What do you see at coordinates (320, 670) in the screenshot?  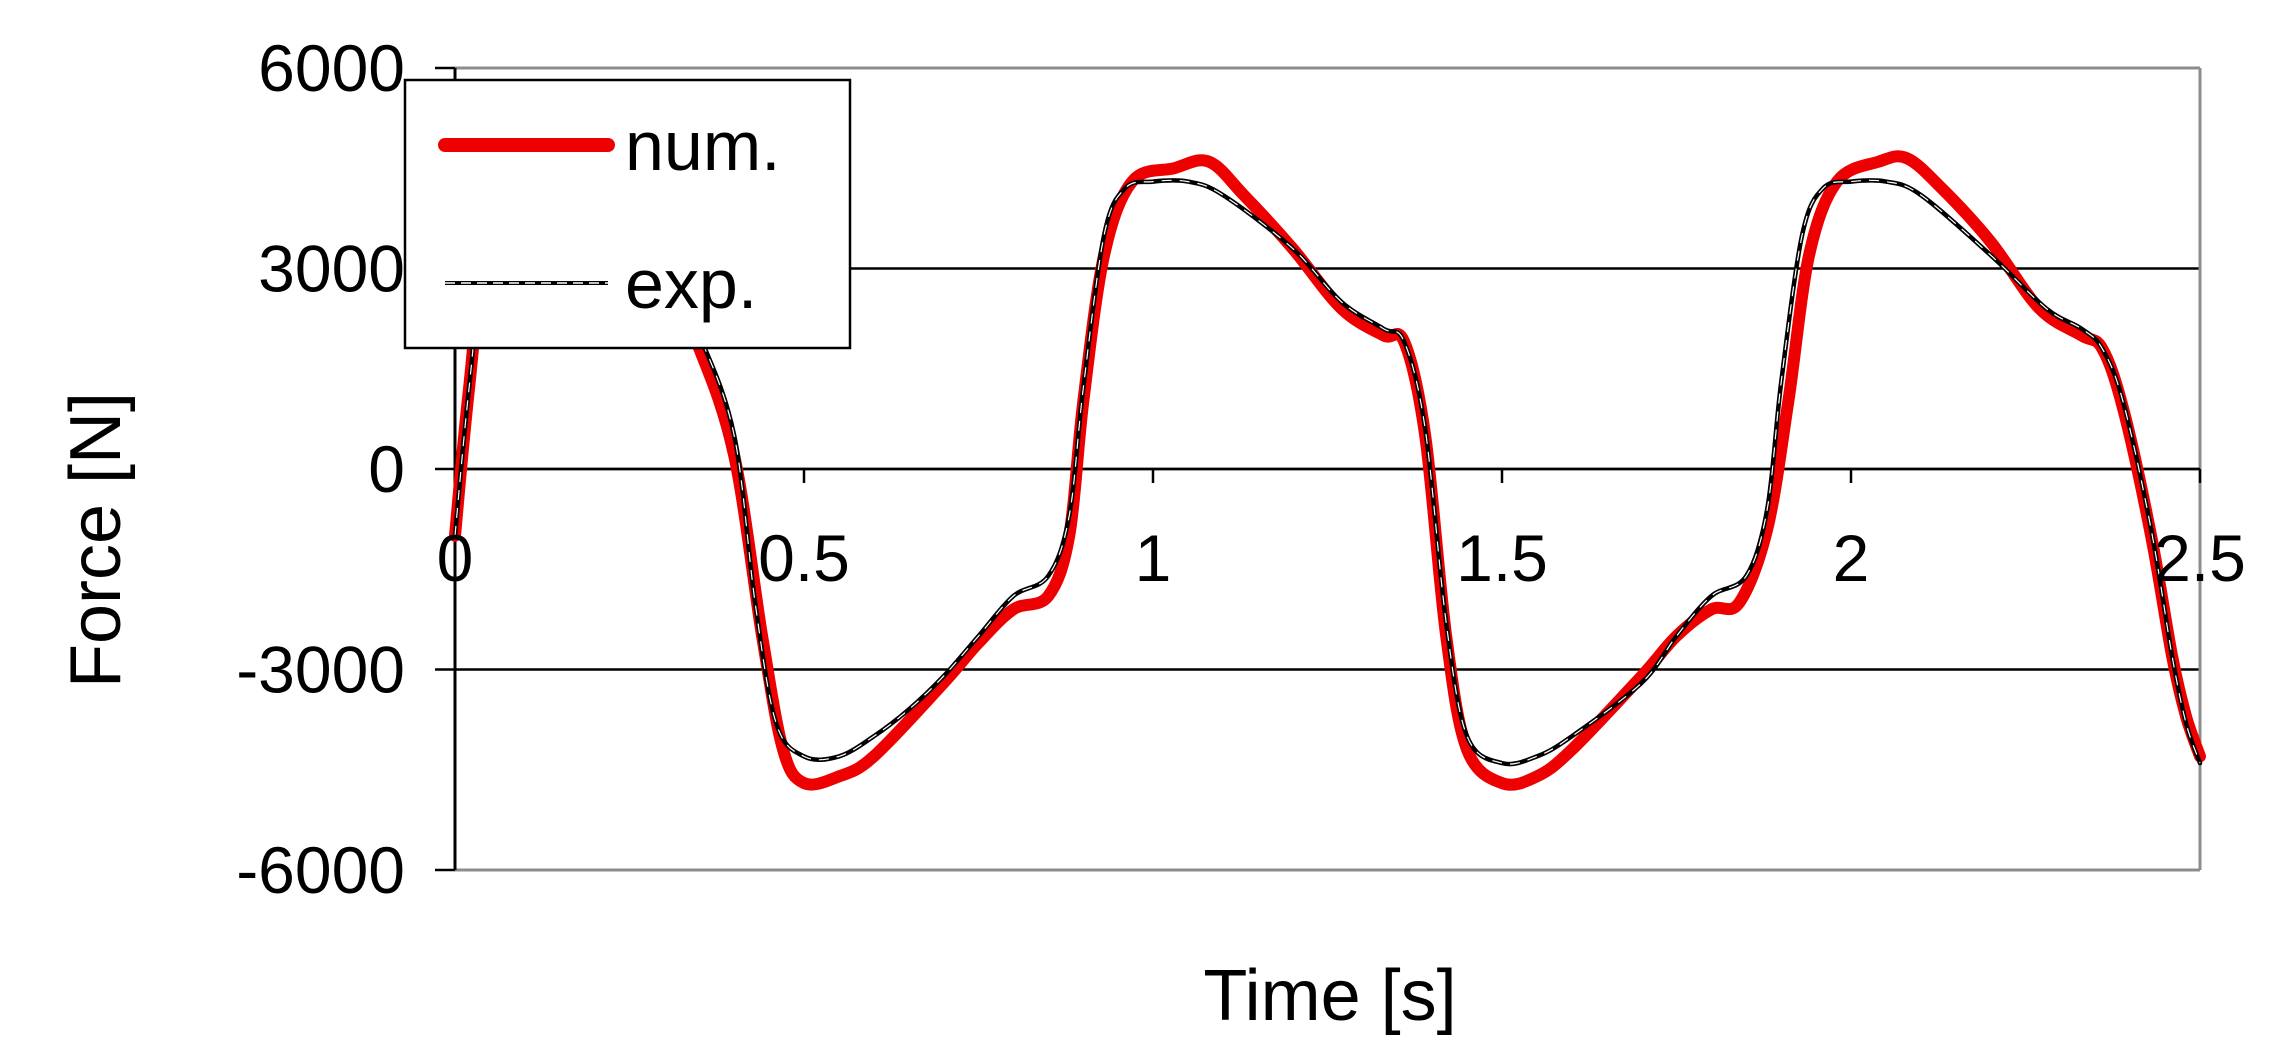 I see `y-tick-label: -3000` at bounding box center [320, 670].